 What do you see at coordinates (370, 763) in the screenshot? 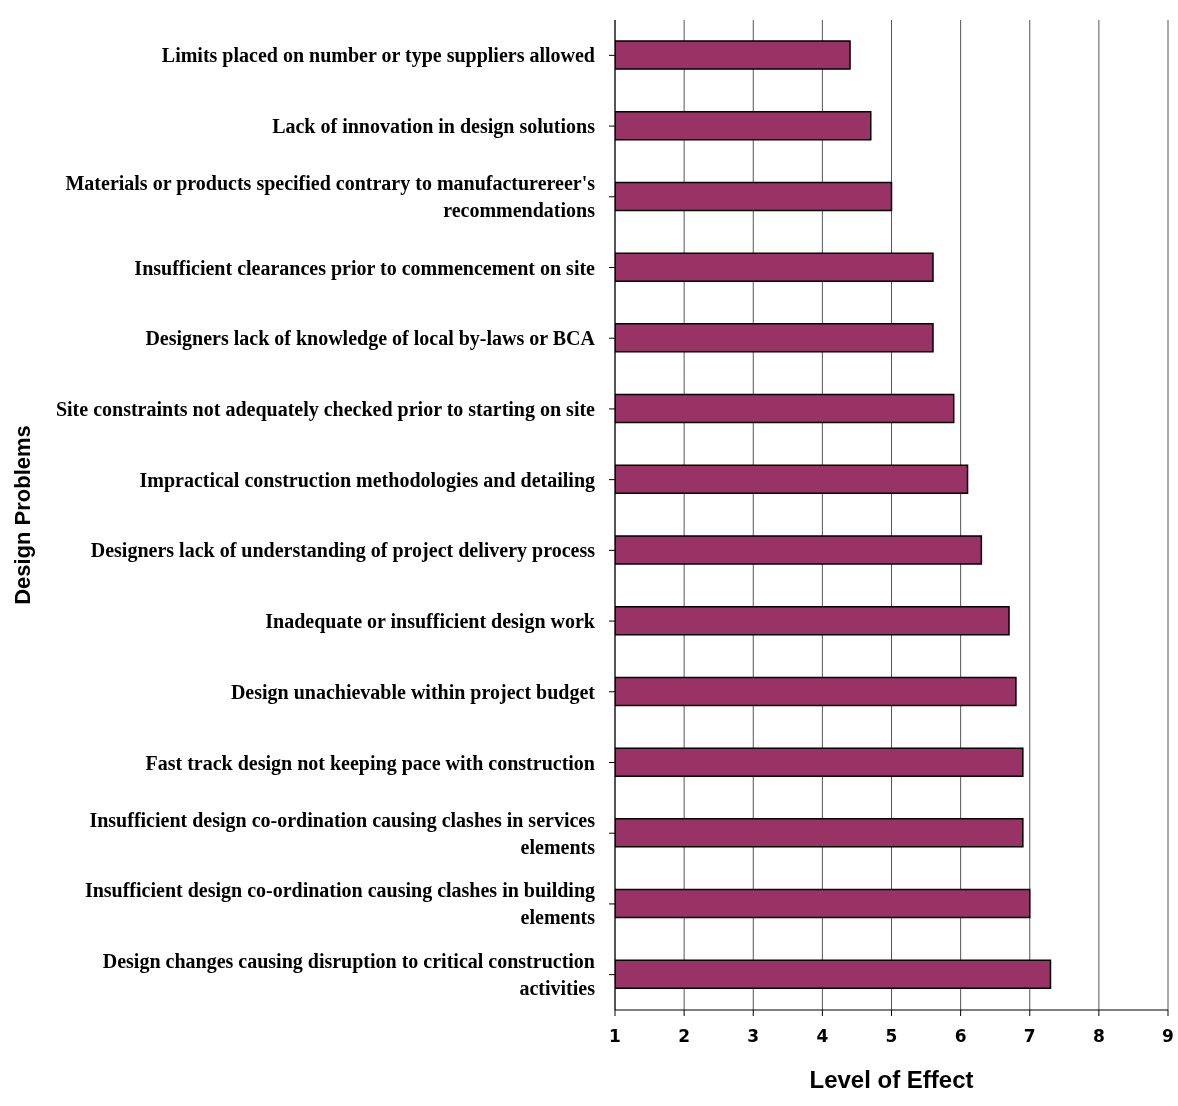
I see `y-tick-label: Fast track design not keeping pace with construction` at bounding box center [370, 763].